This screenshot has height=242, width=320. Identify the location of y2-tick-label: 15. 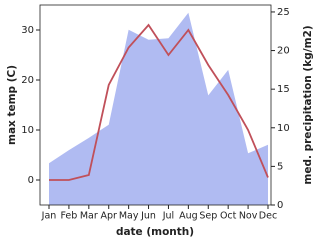
(283, 89).